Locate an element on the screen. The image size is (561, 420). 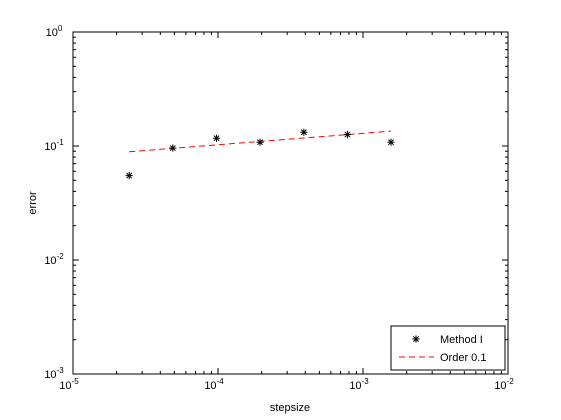
x-tick-label: 10⁻² is located at coordinates (504, 384).